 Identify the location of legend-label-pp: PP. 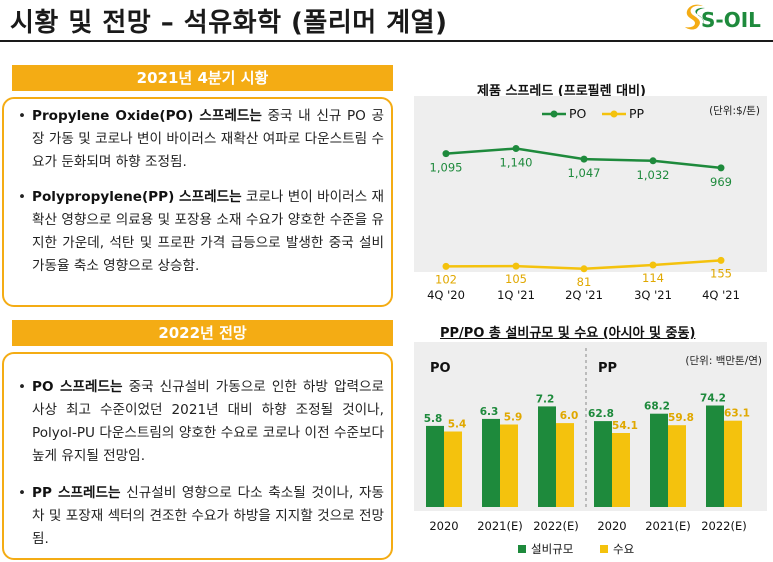
(637, 113).